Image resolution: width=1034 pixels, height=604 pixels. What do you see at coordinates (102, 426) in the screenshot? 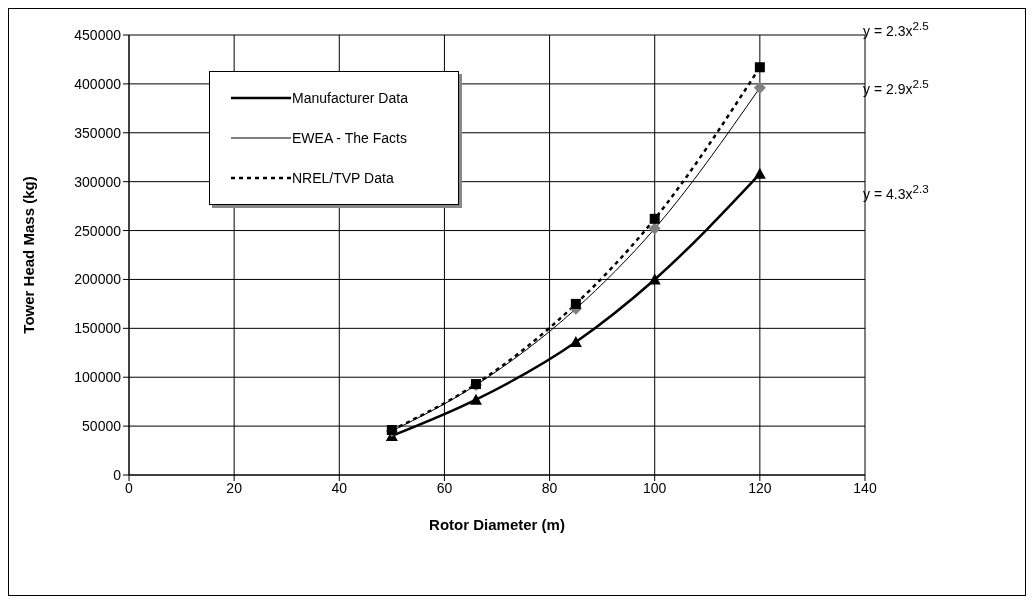
I see `y-tick-label: 50000` at bounding box center [102, 426].